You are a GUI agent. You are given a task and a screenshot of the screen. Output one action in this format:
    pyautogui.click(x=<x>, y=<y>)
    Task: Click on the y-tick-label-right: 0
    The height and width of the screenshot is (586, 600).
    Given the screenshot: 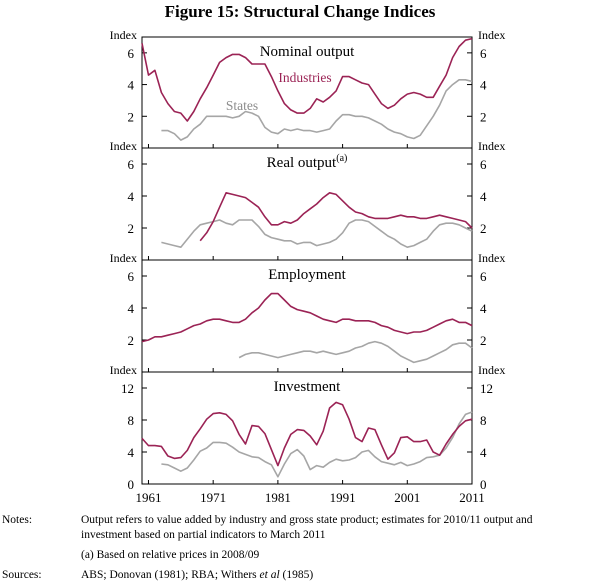 What is the action you would take?
    pyautogui.click(x=483, y=484)
    